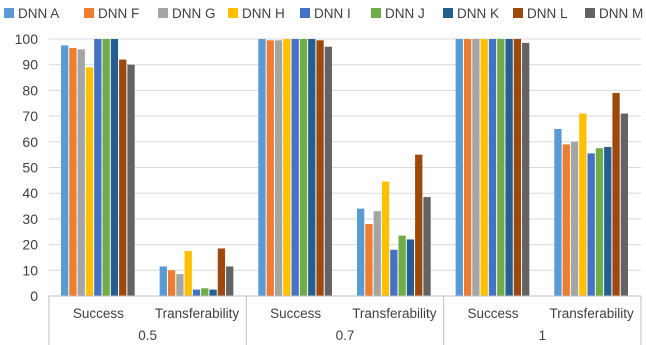 Image resolution: width=646 pixels, height=345 pixels. I want to click on legend-label: DNN J, so click(405, 13).